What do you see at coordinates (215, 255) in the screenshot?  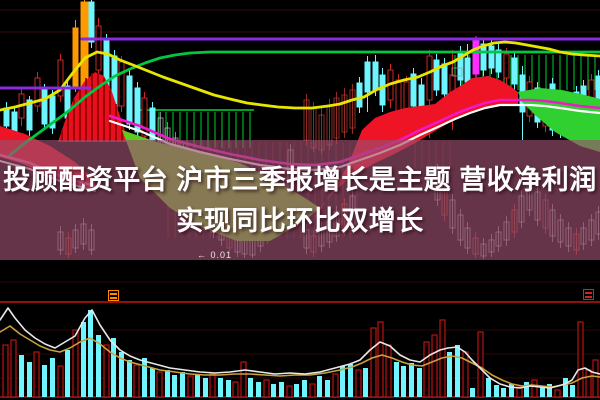 I see `low-price-label: ← 0.01` at bounding box center [215, 255].